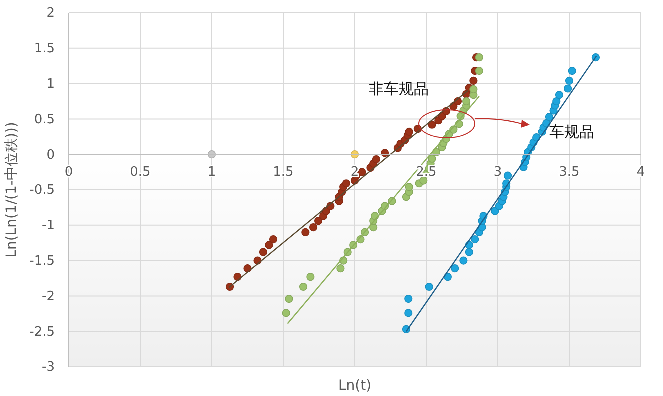 The image size is (663, 396). I want to click on y-tick-label: 0.5, so click(44, 120).